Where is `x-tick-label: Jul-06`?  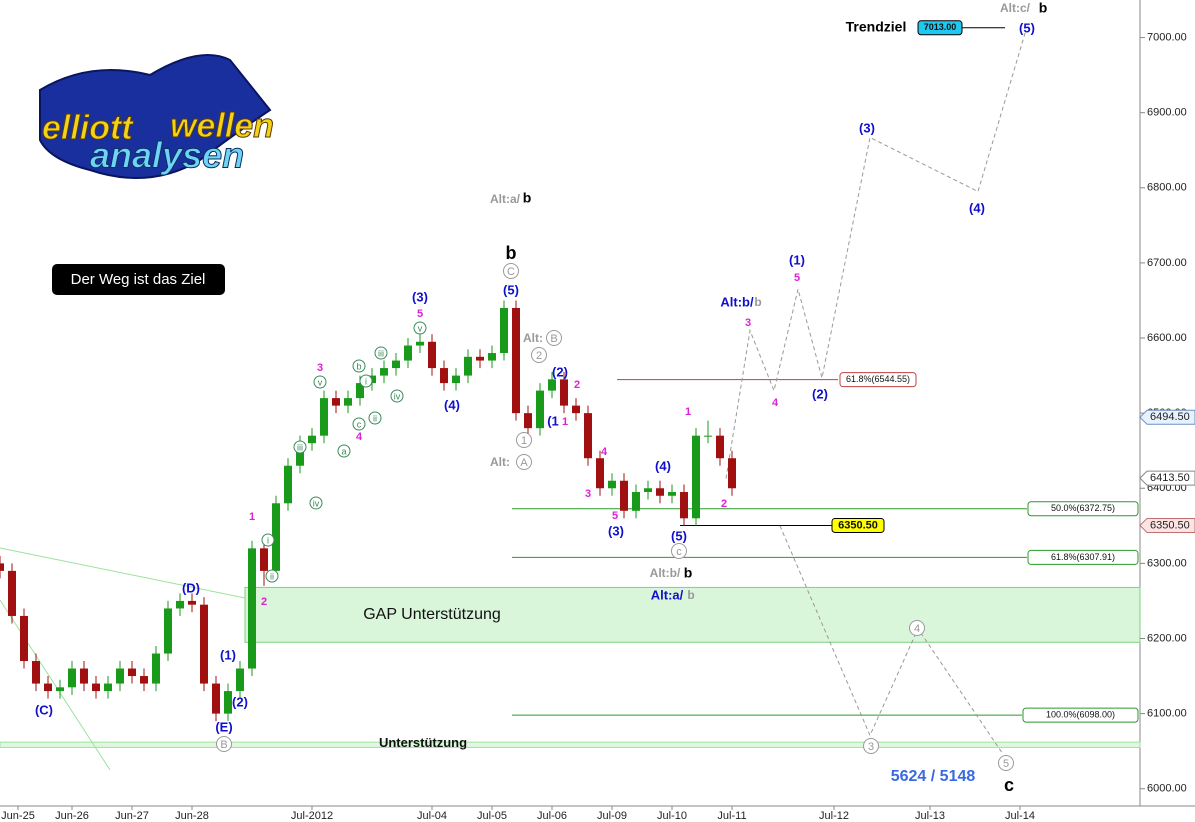
x-tick-label: Jul-06 is located at coordinates (552, 816).